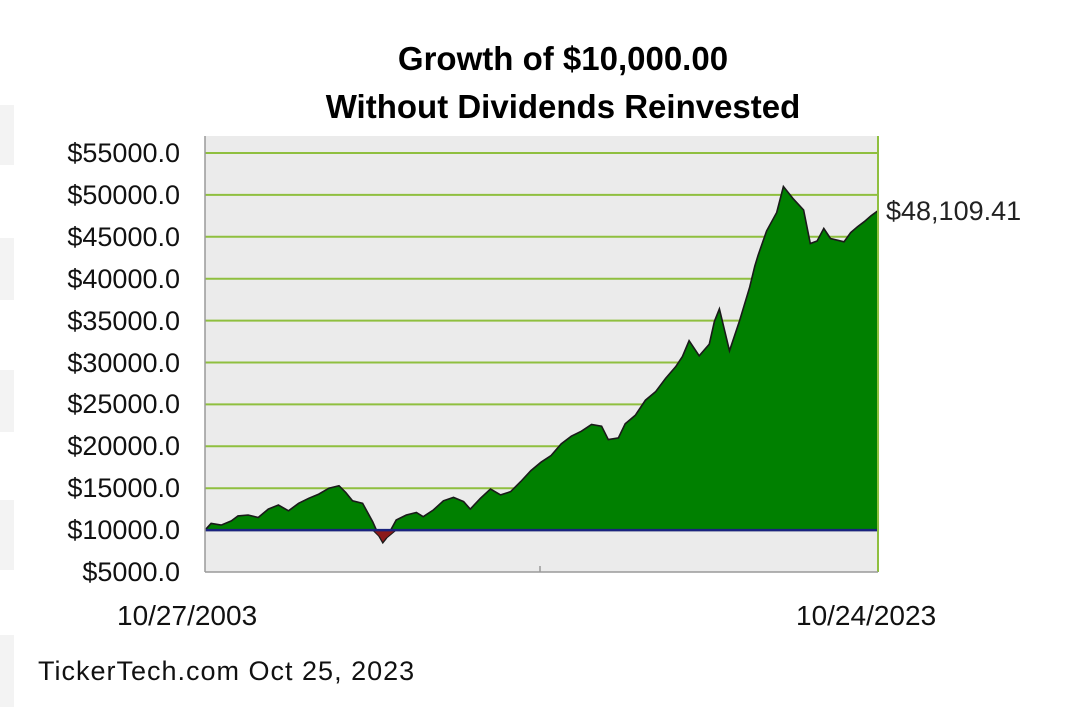  Describe the element at coordinates (866, 615) in the screenshot. I see `x-end-label: 10/24/2023` at that location.